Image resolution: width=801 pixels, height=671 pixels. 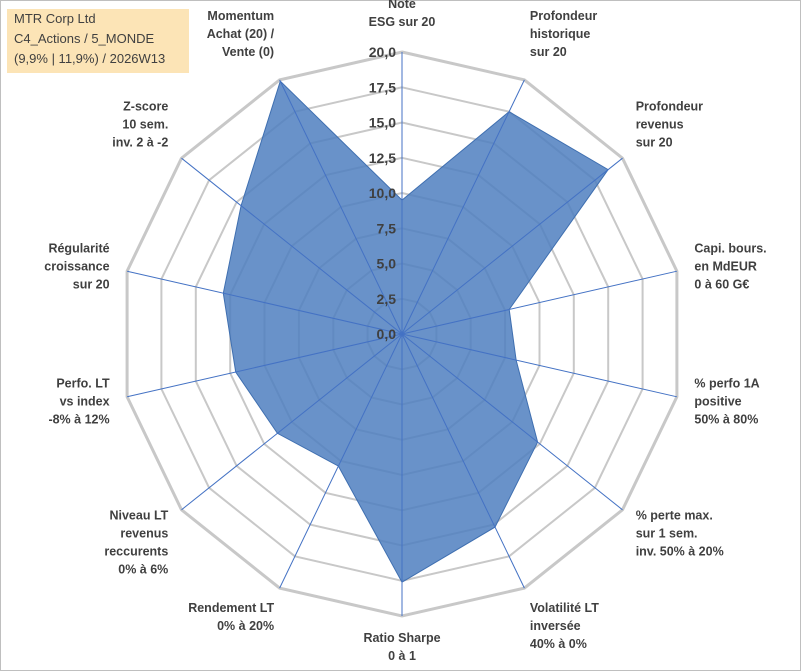 I want to click on axis-label: Régularité croissance sur 20, so click(x=76, y=266).